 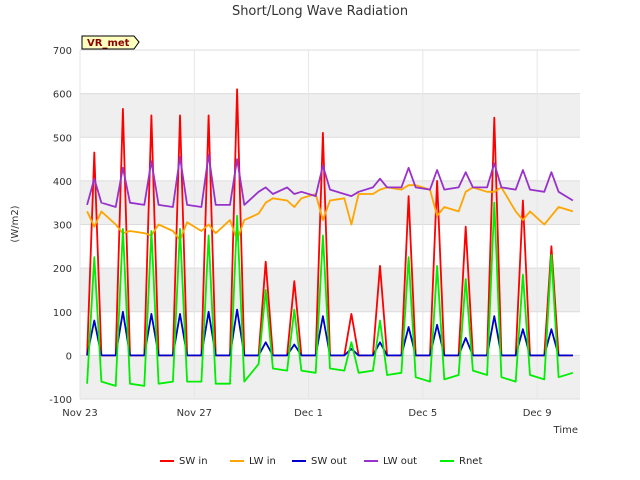 What do you see at coordinates (329, 332) in the screenshot?
I see `series-line-sw-out` at bounding box center [329, 332].